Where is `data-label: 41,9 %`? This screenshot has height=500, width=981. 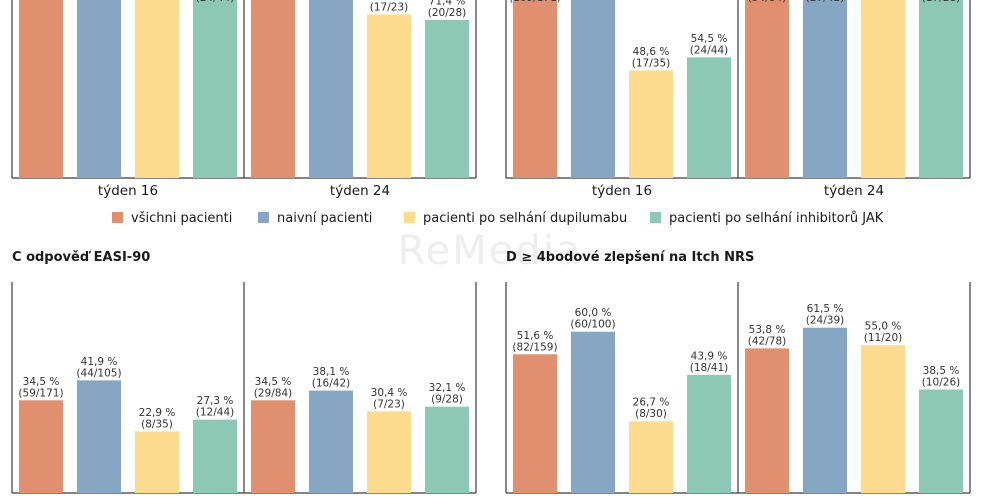 data-label: 41,9 % is located at coordinates (99, 362).